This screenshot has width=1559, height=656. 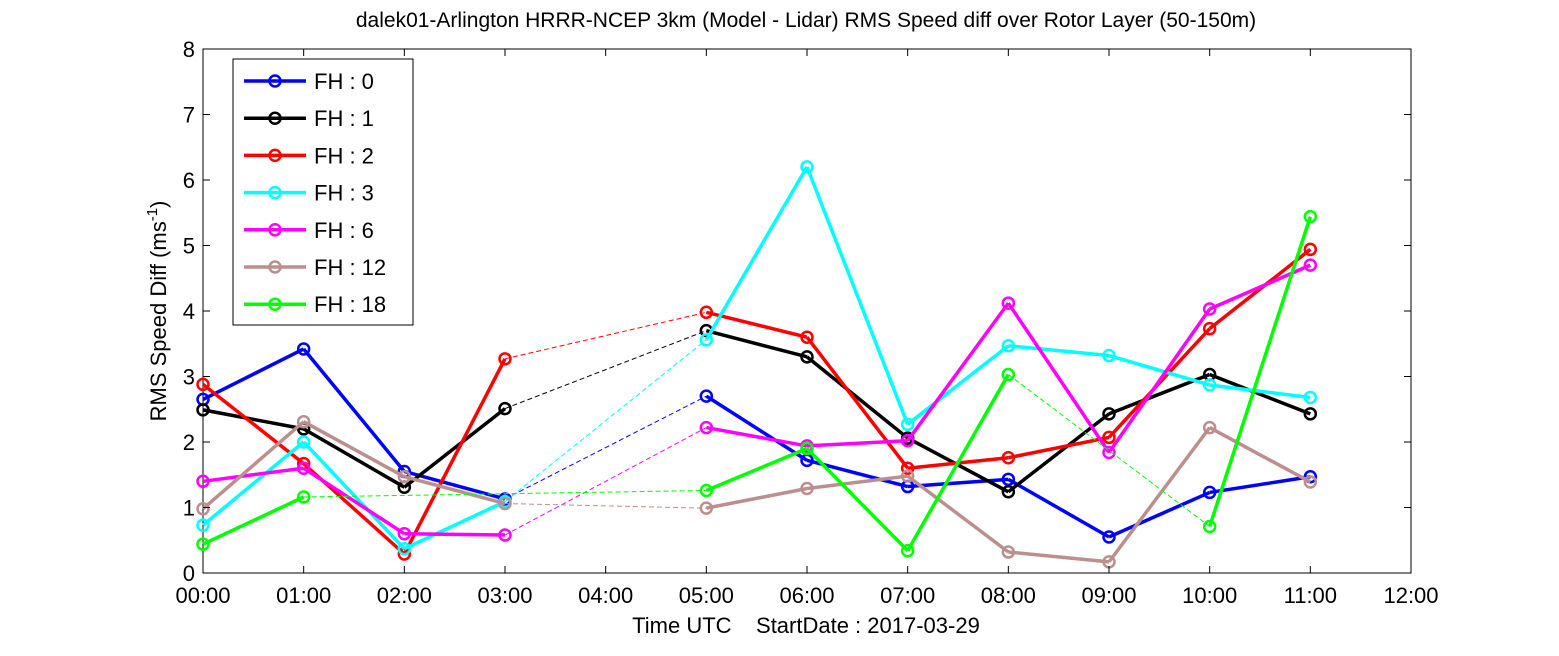 I want to click on y-tick-label: 6, so click(x=189, y=180).